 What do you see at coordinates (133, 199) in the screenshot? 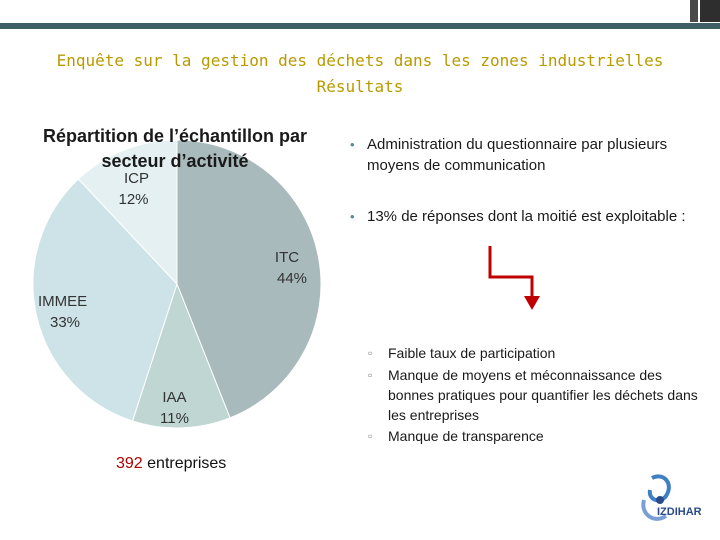
I see `slice-value-icp: 12%` at bounding box center [133, 199].